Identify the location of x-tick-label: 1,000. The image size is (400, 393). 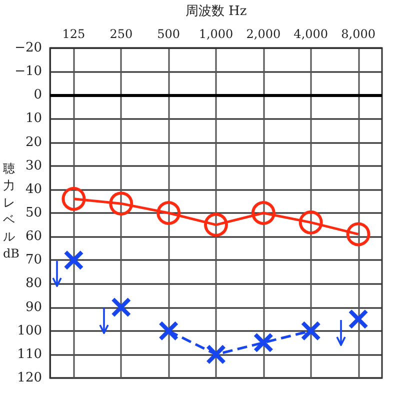
(216, 34).